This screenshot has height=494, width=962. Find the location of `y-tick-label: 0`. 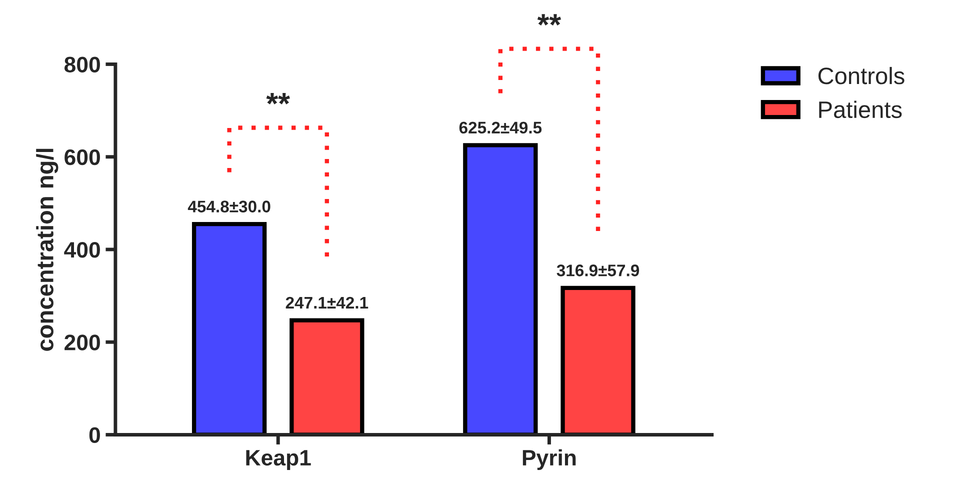

y-tick-label: 0 is located at coordinates (94, 435).